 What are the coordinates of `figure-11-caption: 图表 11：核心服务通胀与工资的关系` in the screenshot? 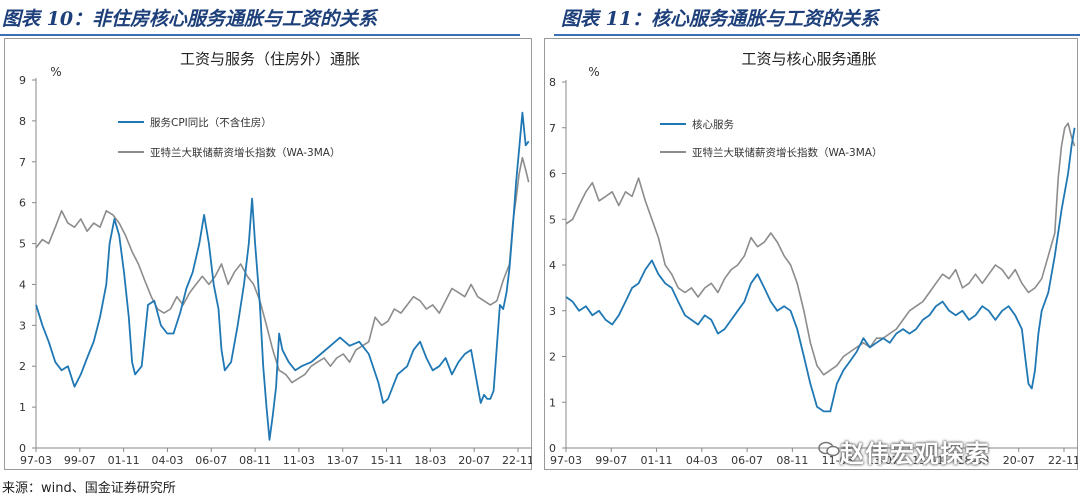 It's located at (720, 19).